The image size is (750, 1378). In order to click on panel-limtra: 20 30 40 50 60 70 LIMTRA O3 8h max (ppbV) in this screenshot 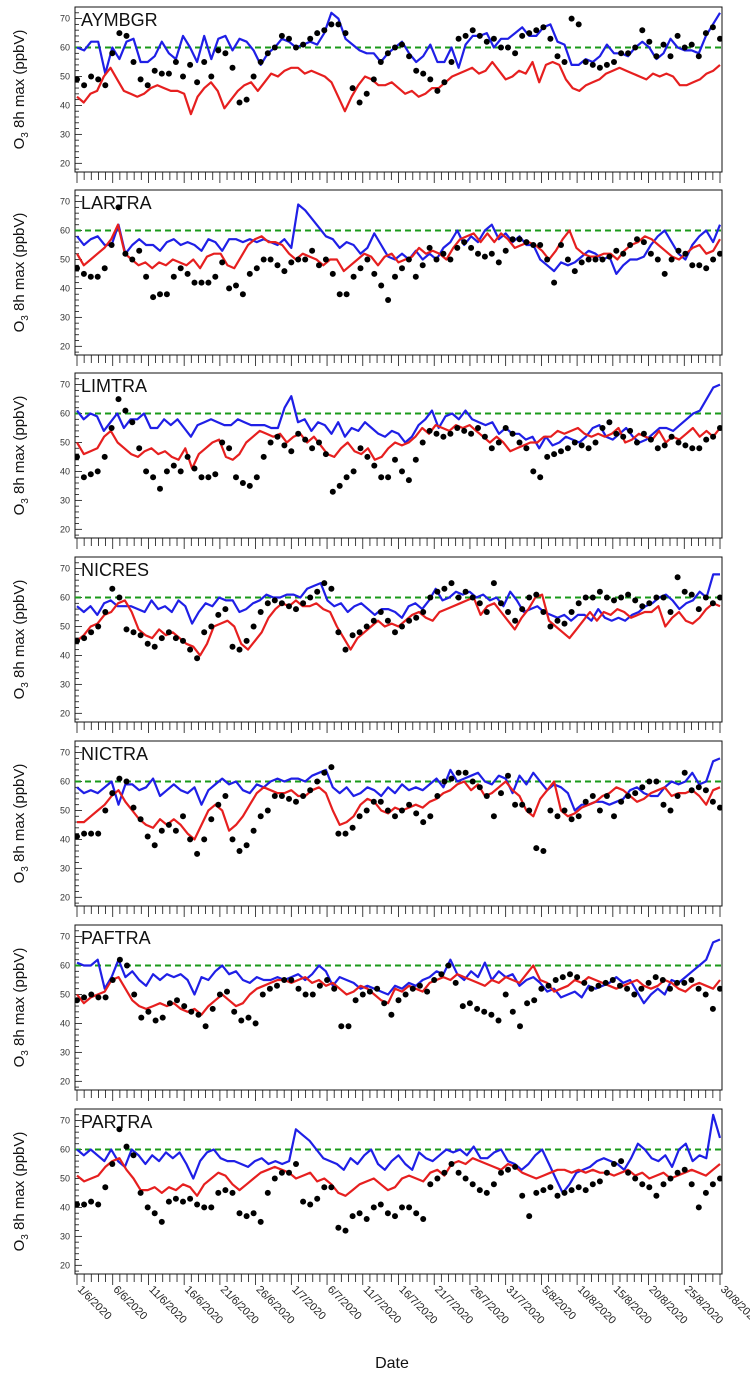, I will do `click(367, 460)`.